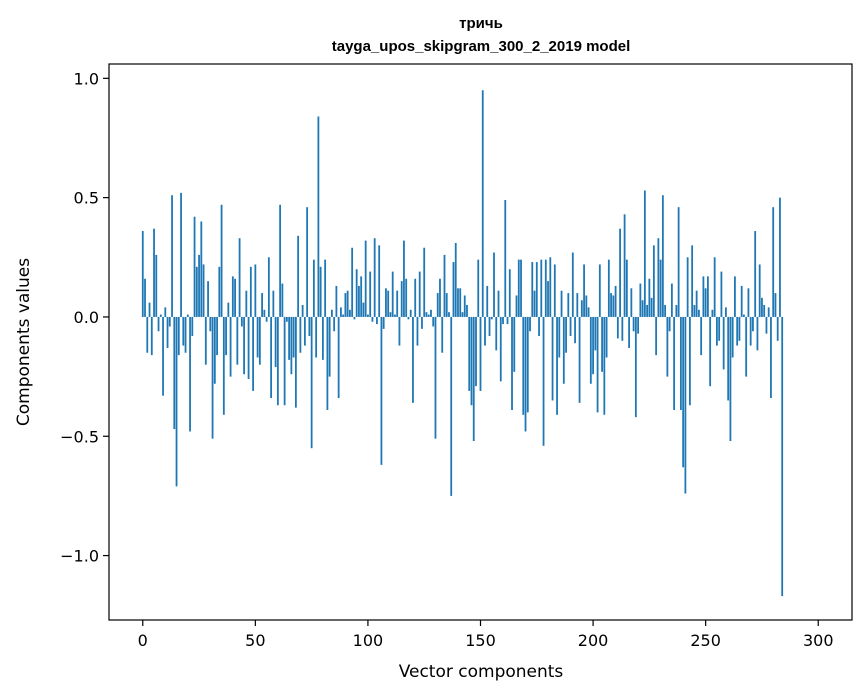  I want to click on x-tick-label: 300, so click(818, 640).